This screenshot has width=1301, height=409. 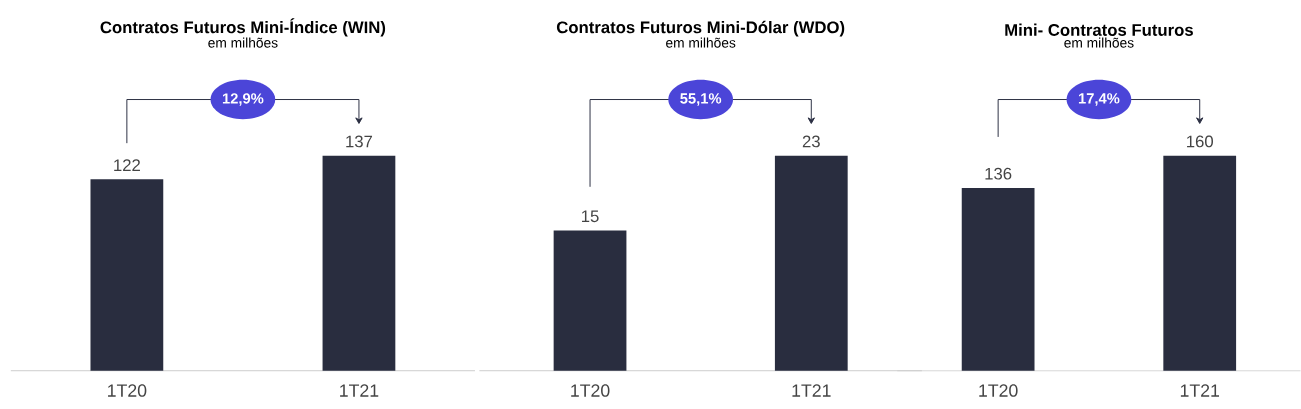 What do you see at coordinates (590, 216) in the screenshot?
I see `data-label: 15` at bounding box center [590, 216].